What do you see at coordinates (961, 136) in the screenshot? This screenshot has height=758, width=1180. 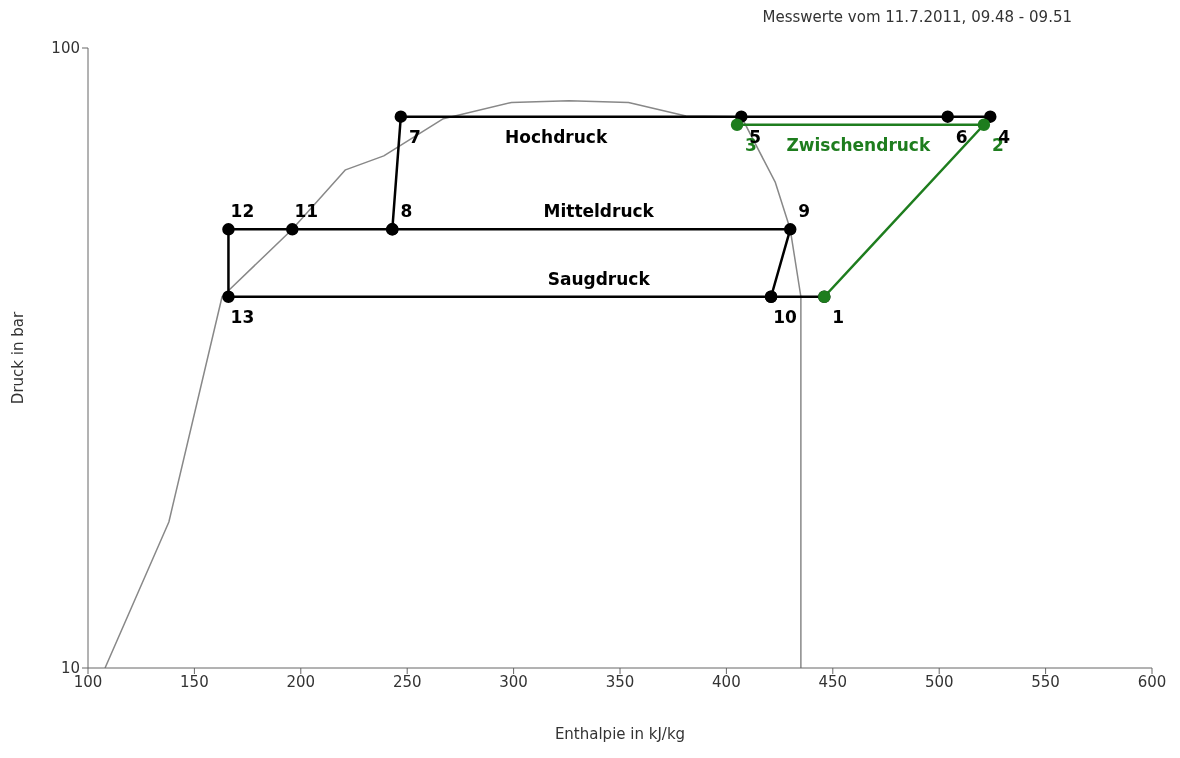 I see `annotation: 6` at bounding box center [961, 136].